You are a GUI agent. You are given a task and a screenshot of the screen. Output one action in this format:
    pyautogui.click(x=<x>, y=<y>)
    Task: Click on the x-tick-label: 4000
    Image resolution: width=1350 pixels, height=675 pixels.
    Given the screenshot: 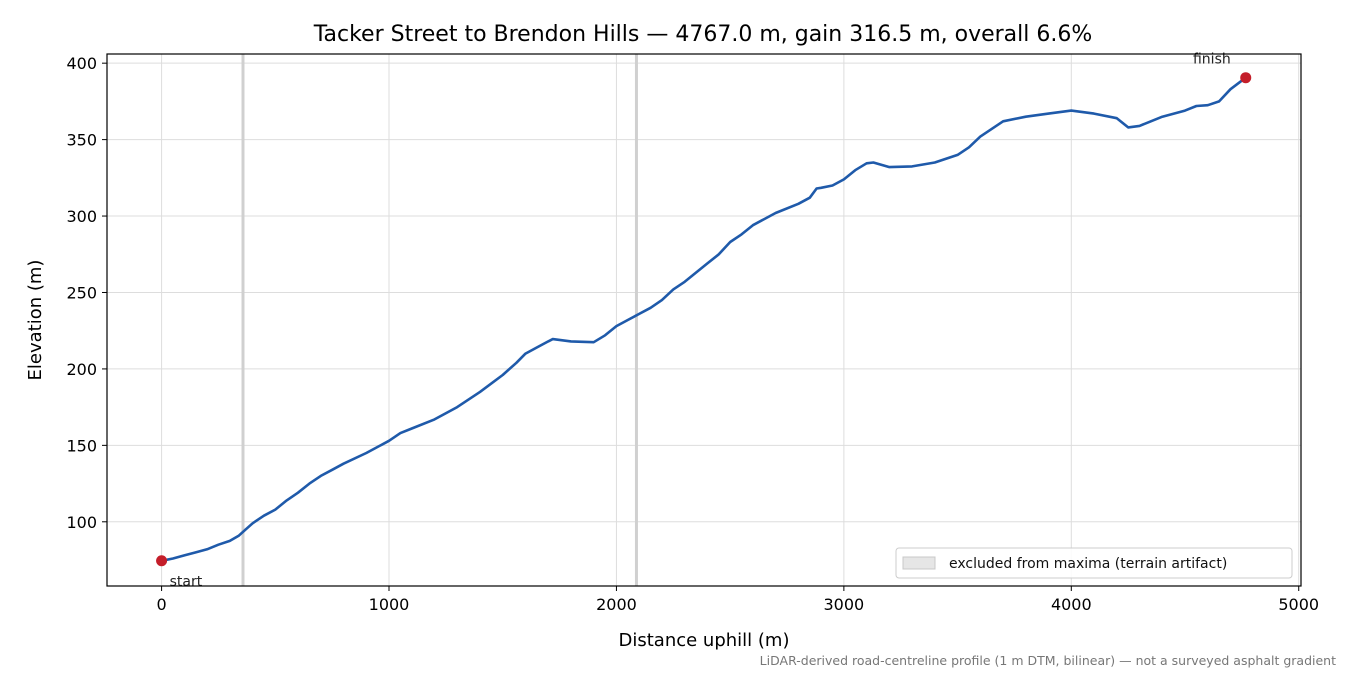 What is the action you would take?
    pyautogui.click(x=1071, y=604)
    